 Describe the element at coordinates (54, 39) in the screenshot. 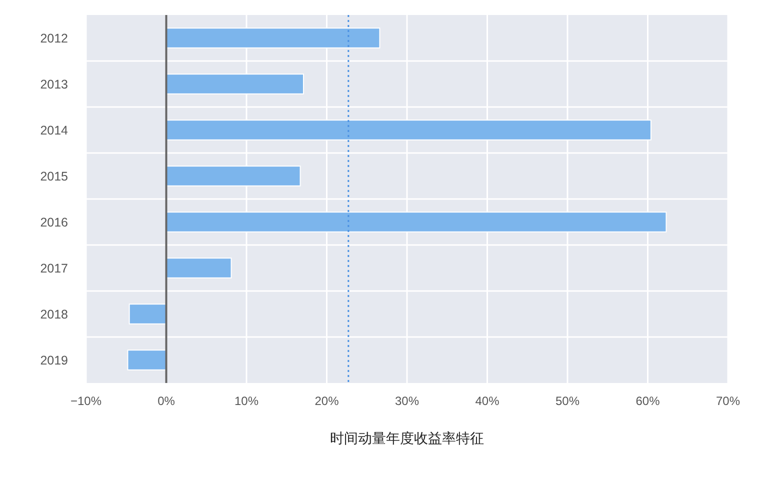

I see `y-tick-label: 2012` at that location.